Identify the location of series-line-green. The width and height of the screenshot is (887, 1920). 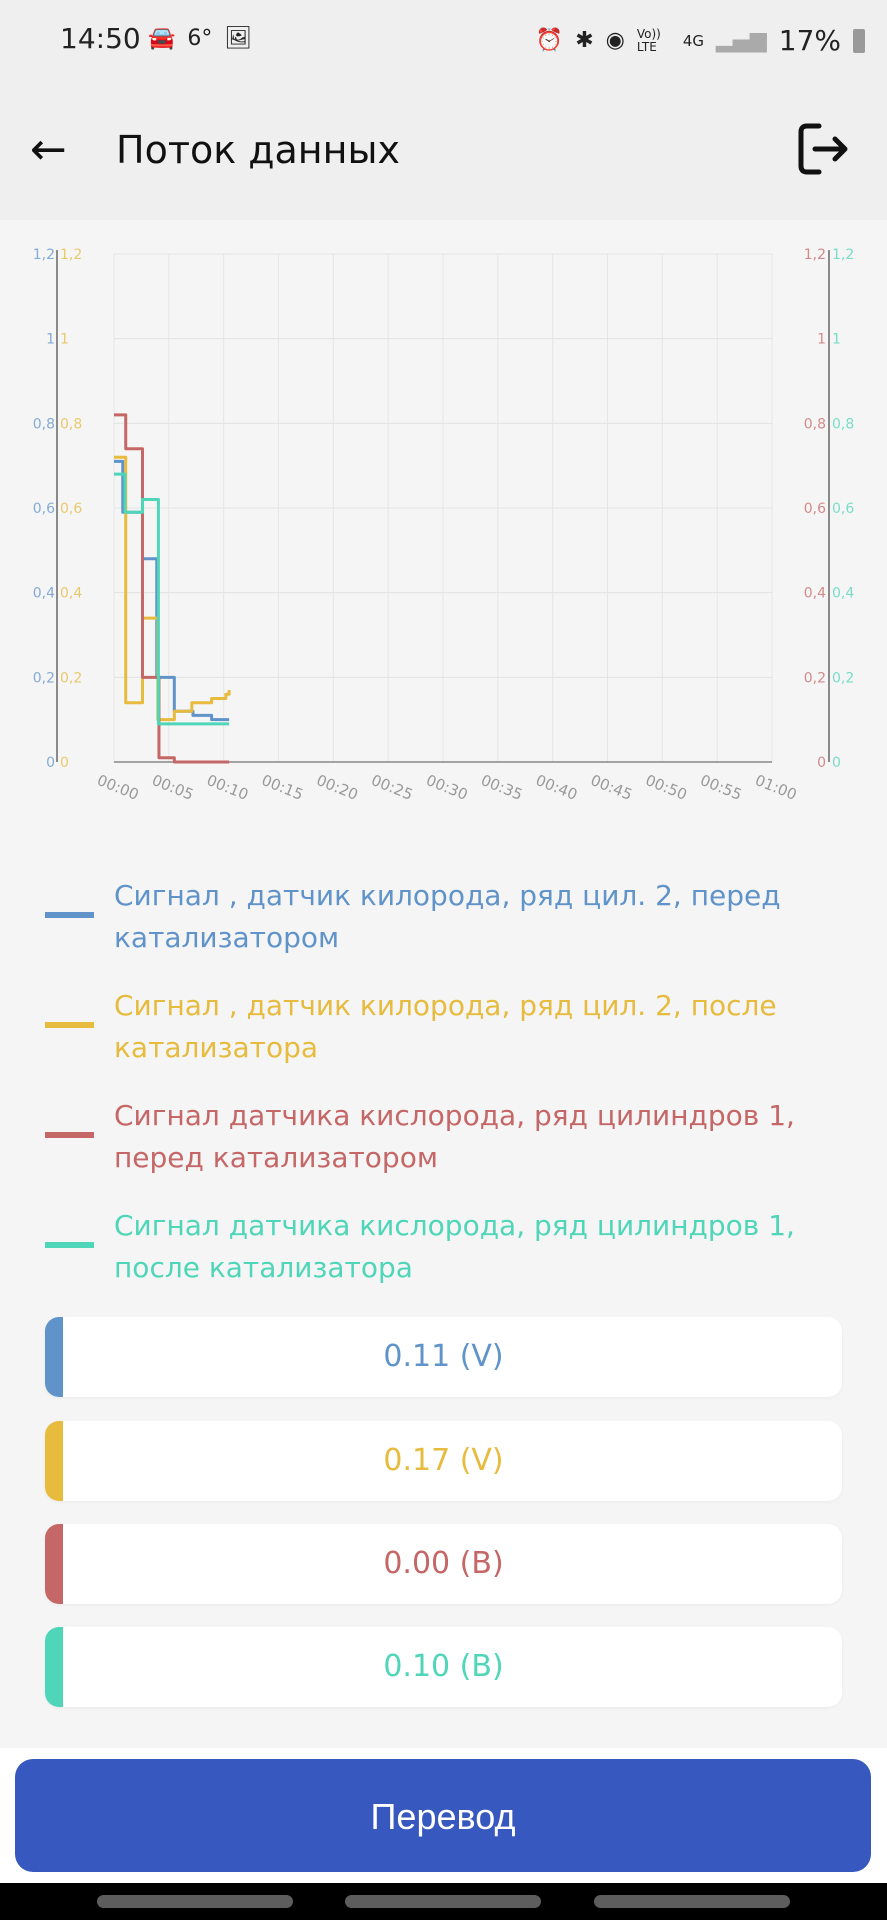
(172, 599).